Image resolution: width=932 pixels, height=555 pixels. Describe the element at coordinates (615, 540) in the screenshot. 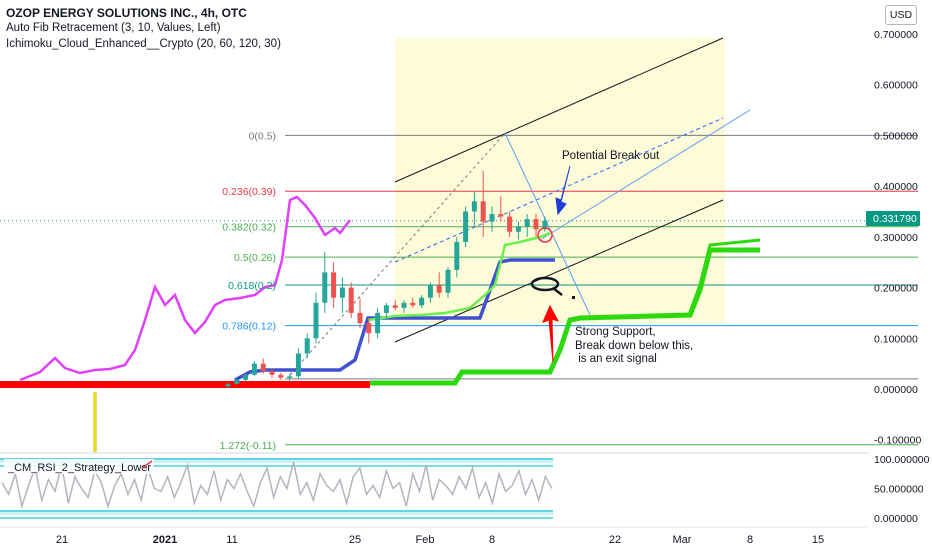

I see `time-tick: 22` at that location.